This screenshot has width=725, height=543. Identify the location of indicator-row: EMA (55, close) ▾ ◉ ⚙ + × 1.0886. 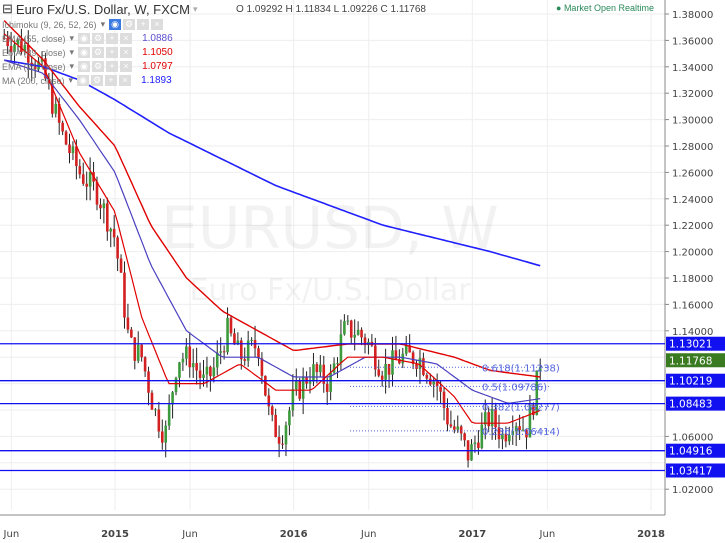
(87, 38).